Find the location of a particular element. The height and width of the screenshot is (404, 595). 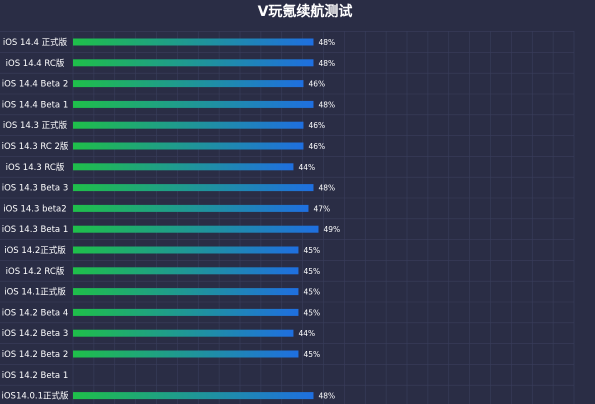

category-label: iOS 14.1正式版 is located at coordinates (35, 292).